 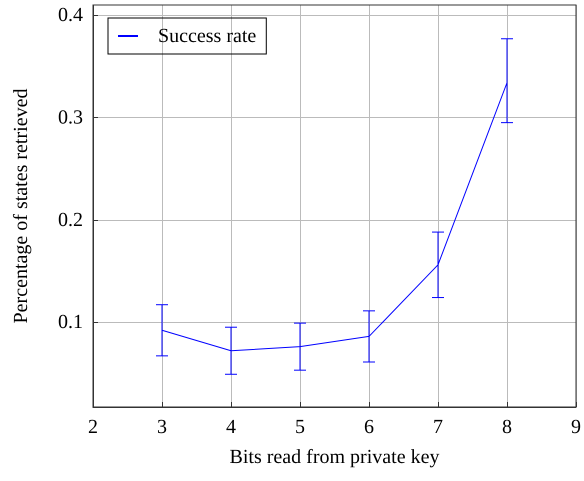 I want to click on y-axis-title: Percentage of states retrieved, so click(x=21, y=206).